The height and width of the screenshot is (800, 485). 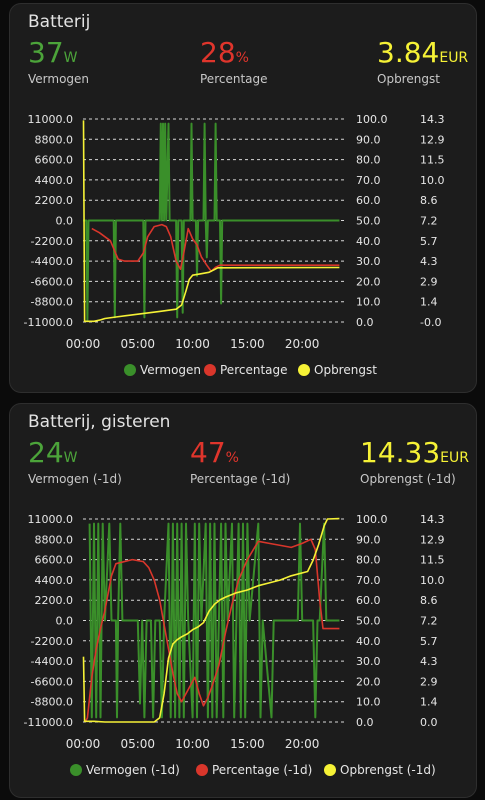 I want to click on stat-power: 24W Vermogen (-1d), so click(x=75, y=461).